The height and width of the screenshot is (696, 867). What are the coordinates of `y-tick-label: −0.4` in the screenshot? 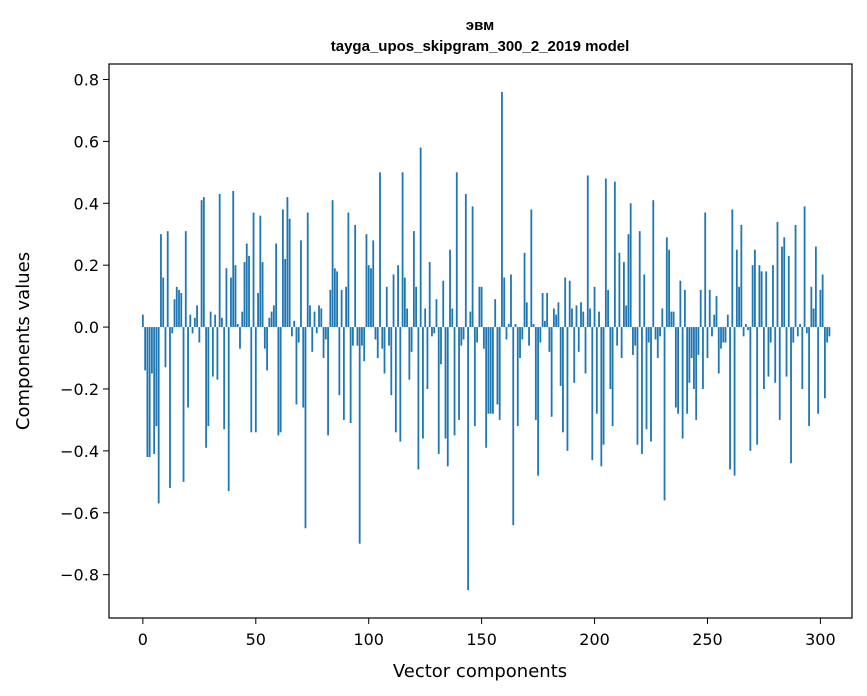 It's located at (79, 451).